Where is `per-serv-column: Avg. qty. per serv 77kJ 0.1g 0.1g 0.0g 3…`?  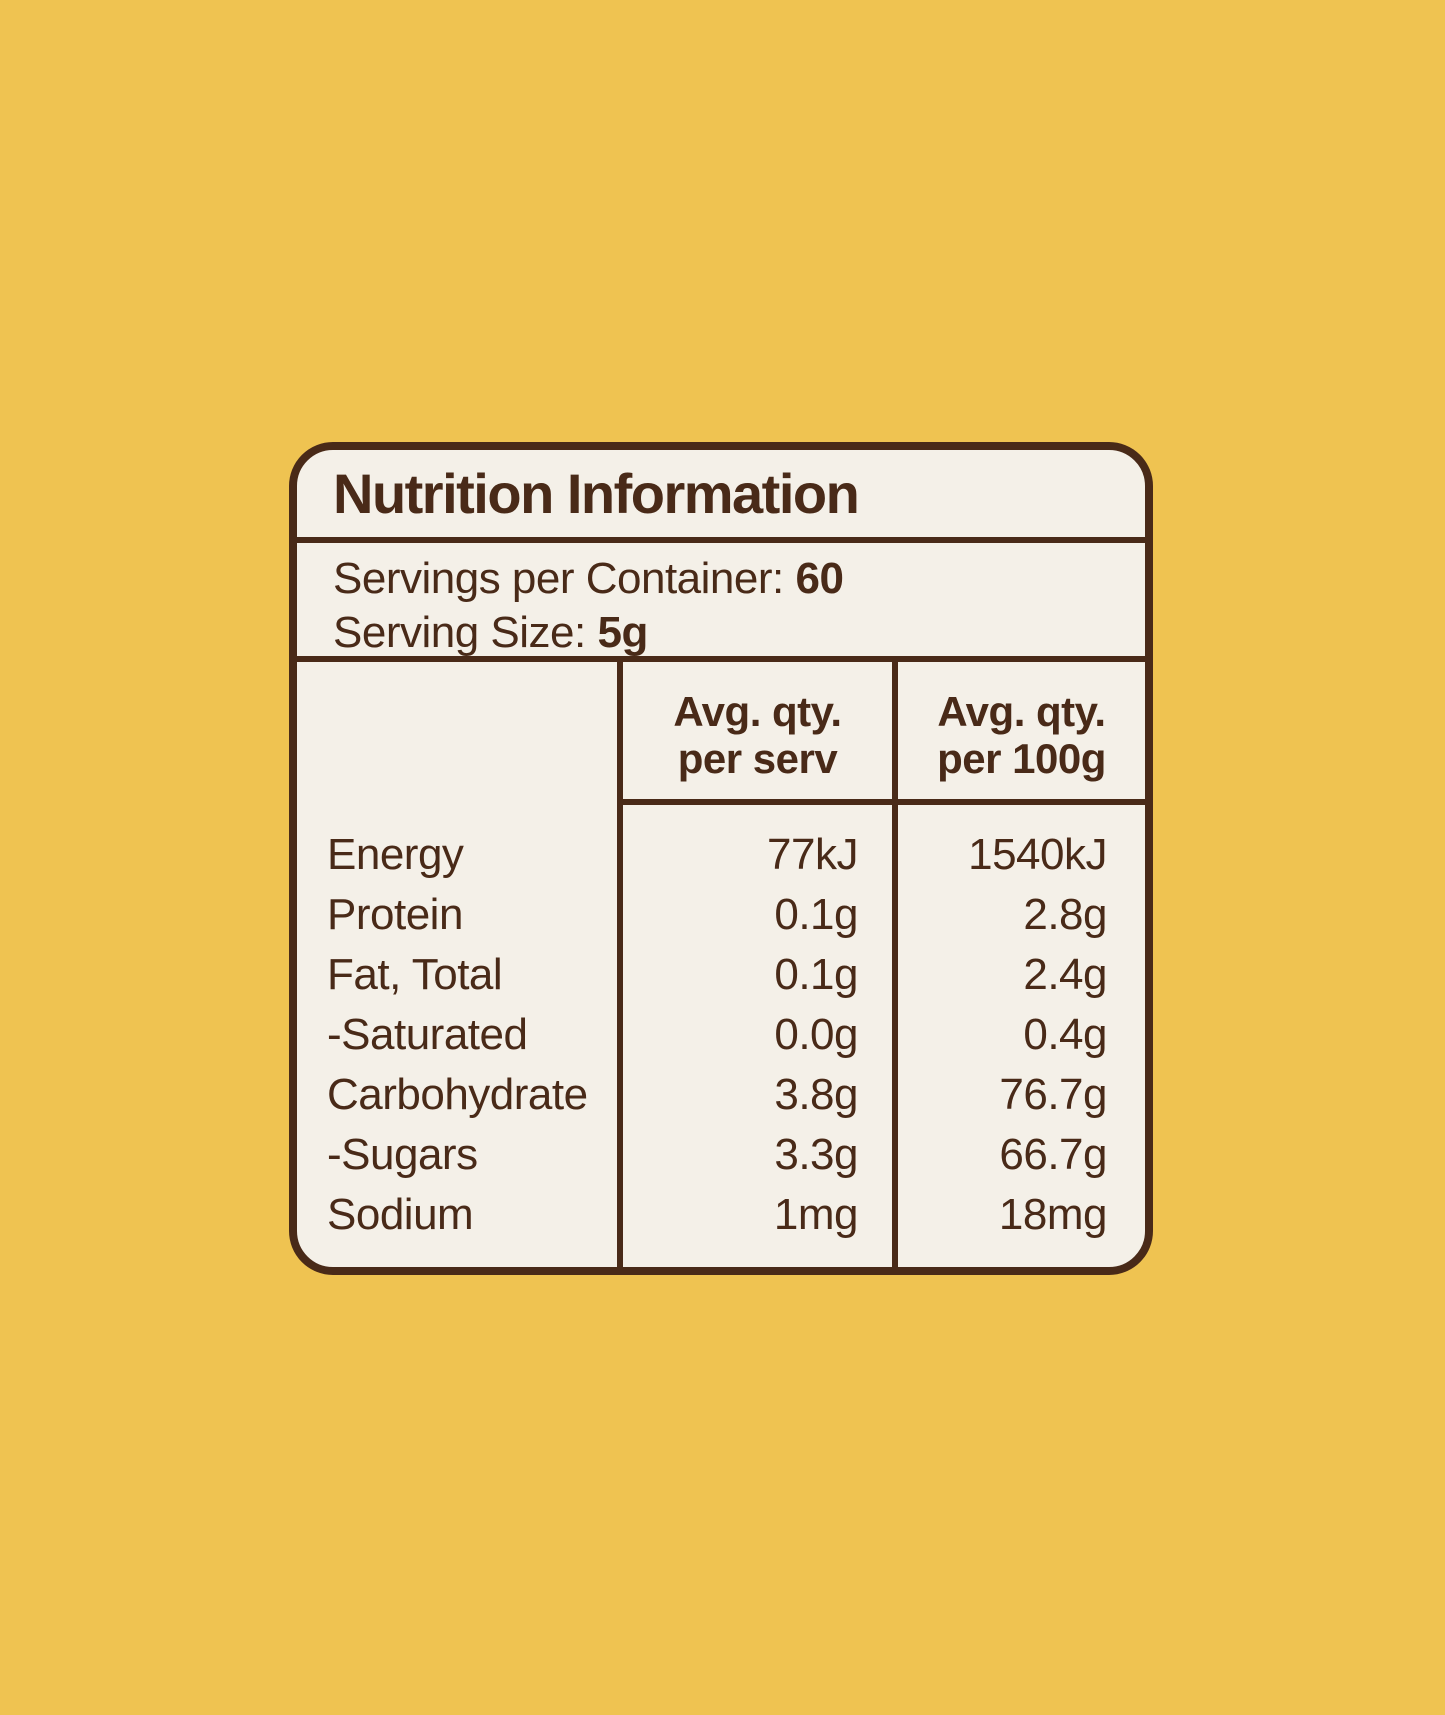 per-serv-column: Avg. qty. per serv 77kJ 0.1g 0.1g 0.0g 3… is located at coordinates (754, 964).